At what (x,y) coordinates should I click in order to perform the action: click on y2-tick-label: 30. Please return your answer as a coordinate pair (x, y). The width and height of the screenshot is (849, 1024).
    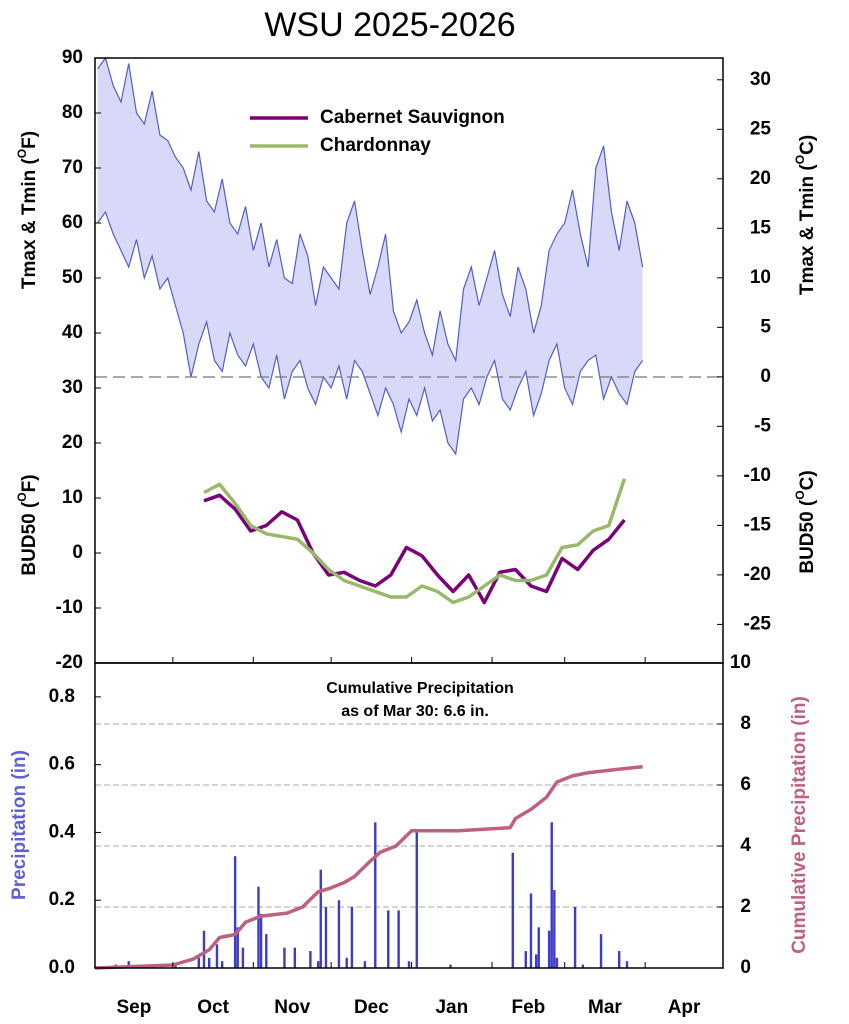
    Looking at the image, I should click on (760, 79).